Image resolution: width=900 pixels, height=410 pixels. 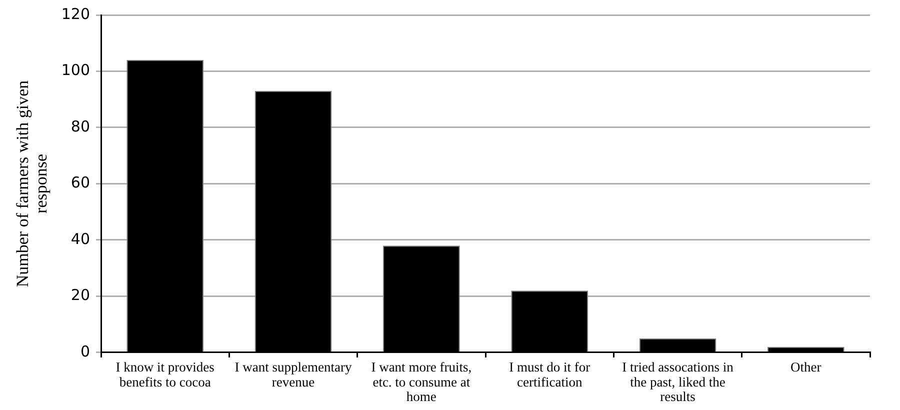 What do you see at coordinates (550, 374) in the screenshot?
I see `x-tick-label: I must do it for certification` at bounding box center [550, 374].